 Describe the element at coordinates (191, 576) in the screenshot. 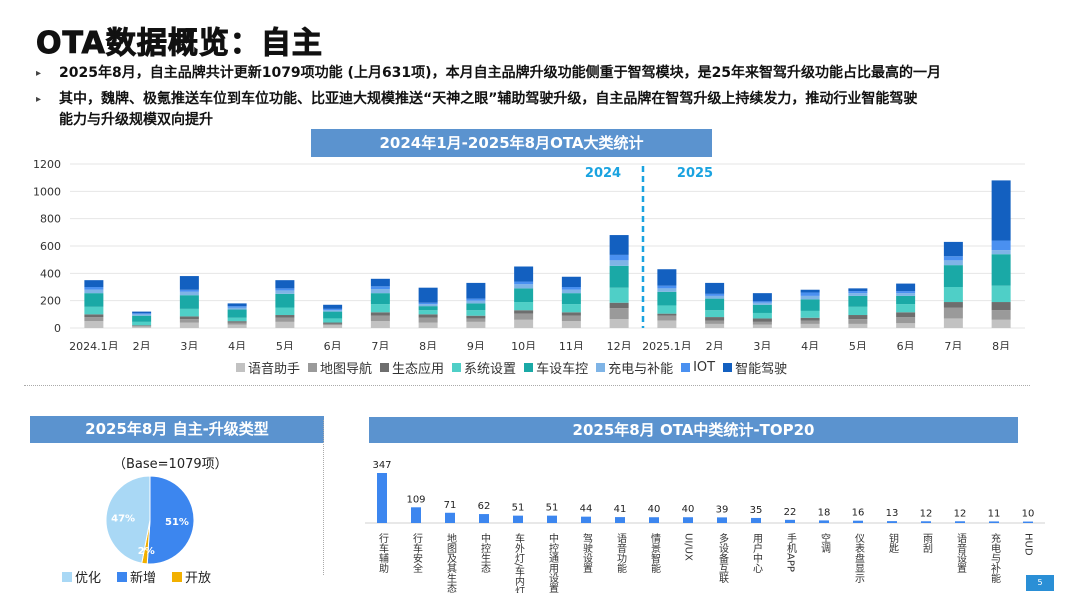

I see `pie-legend-item: 开放` at that location.